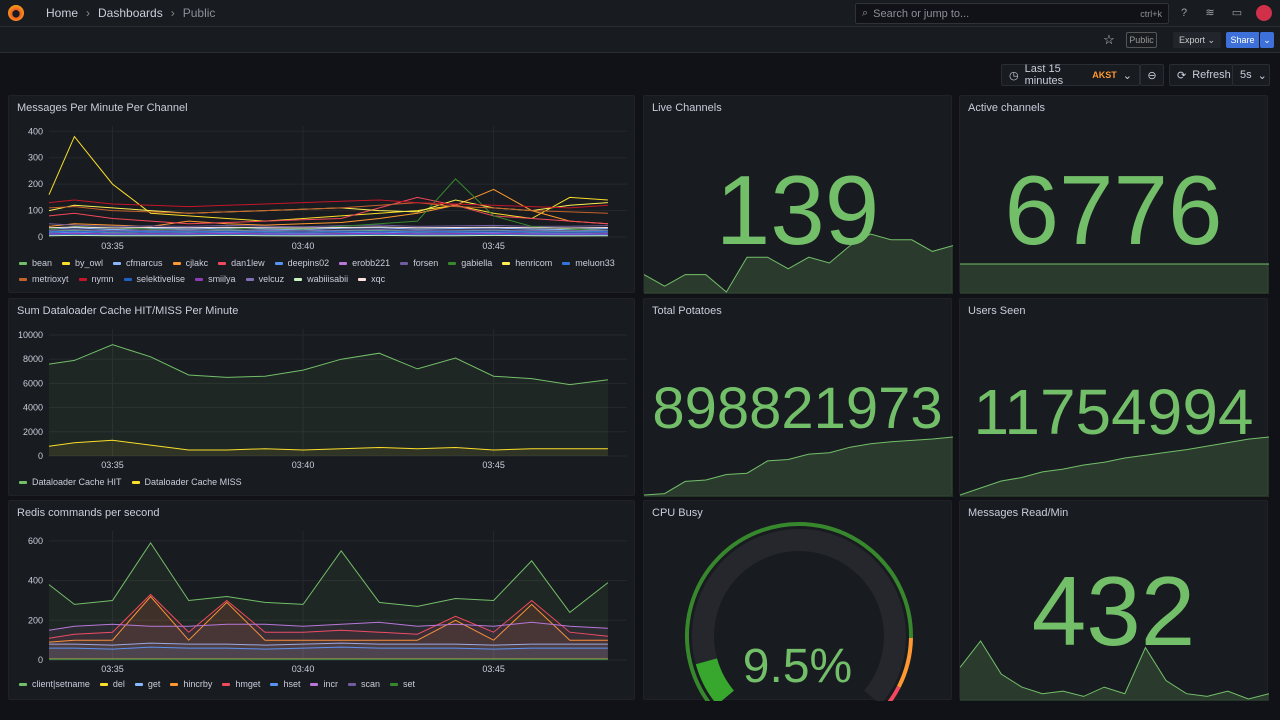 This screenshot has width=1280, height=720. What do you see at coordinates (363, 684) in the screenshot?
I see `legend-item: scan` at bounding box center [363, 684].